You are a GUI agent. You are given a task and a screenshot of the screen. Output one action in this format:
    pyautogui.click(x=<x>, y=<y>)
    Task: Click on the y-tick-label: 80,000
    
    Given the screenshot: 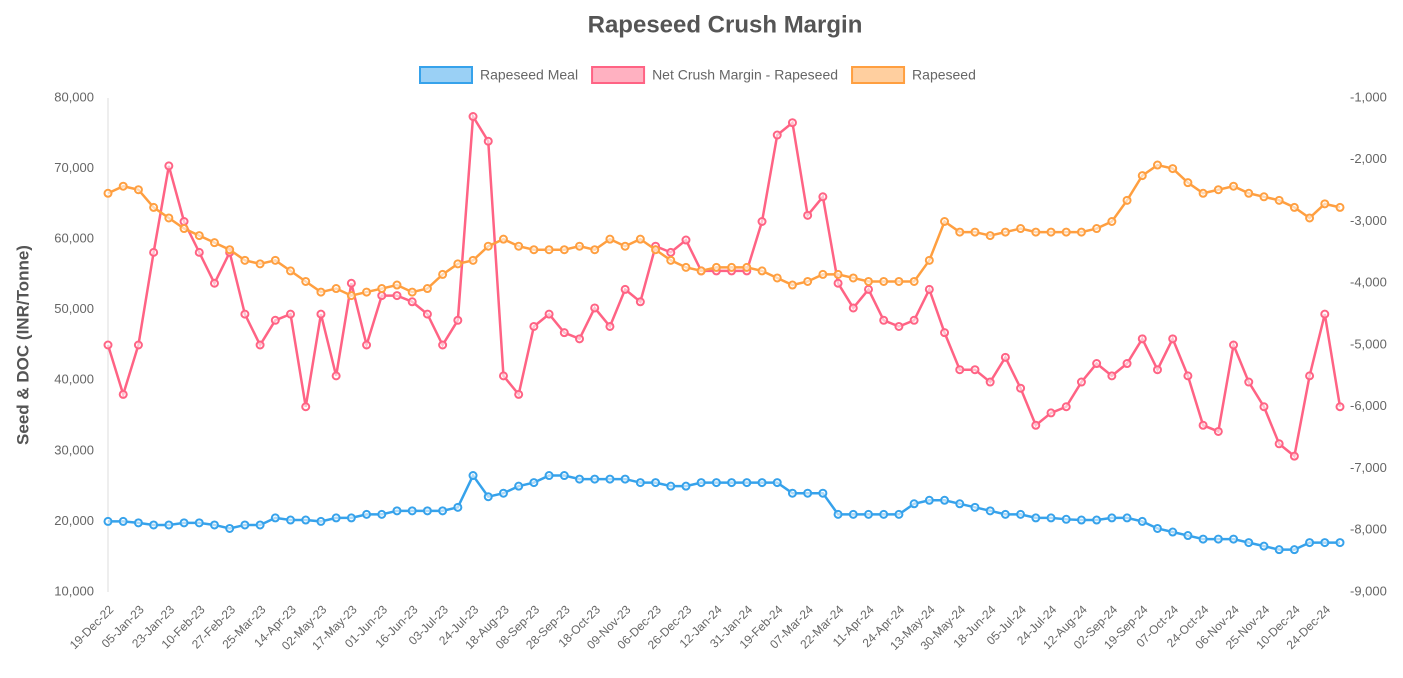 What is the action you would take?
    pyautogui.click(x=74, y=96)
    